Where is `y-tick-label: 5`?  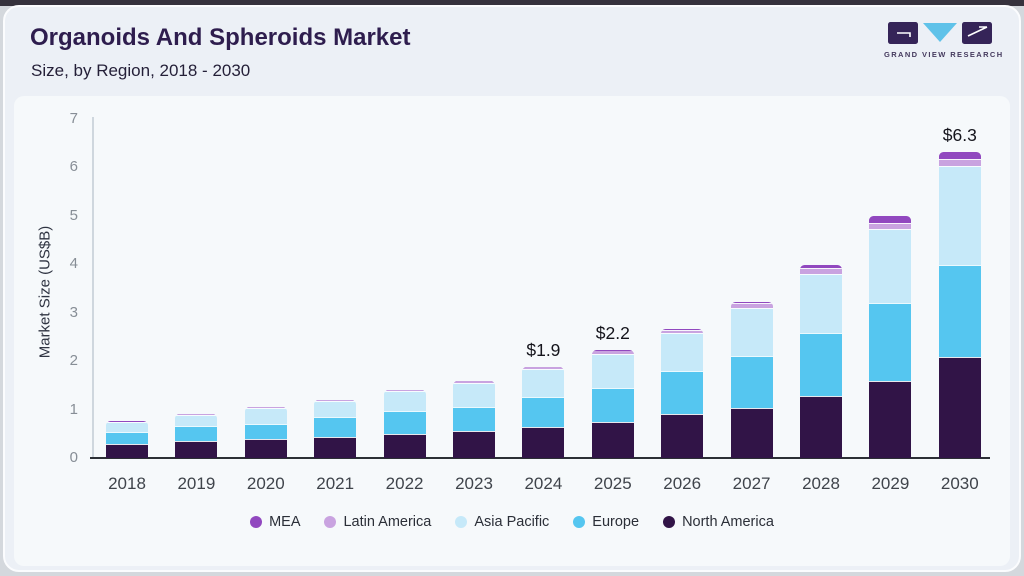
y-tick-label: 5 is located at coordinates (73, 215).